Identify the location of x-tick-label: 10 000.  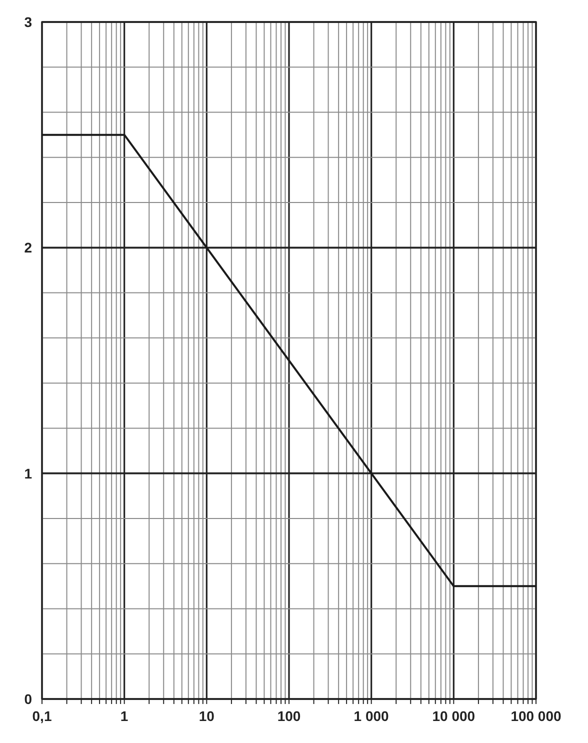
(454, 716).